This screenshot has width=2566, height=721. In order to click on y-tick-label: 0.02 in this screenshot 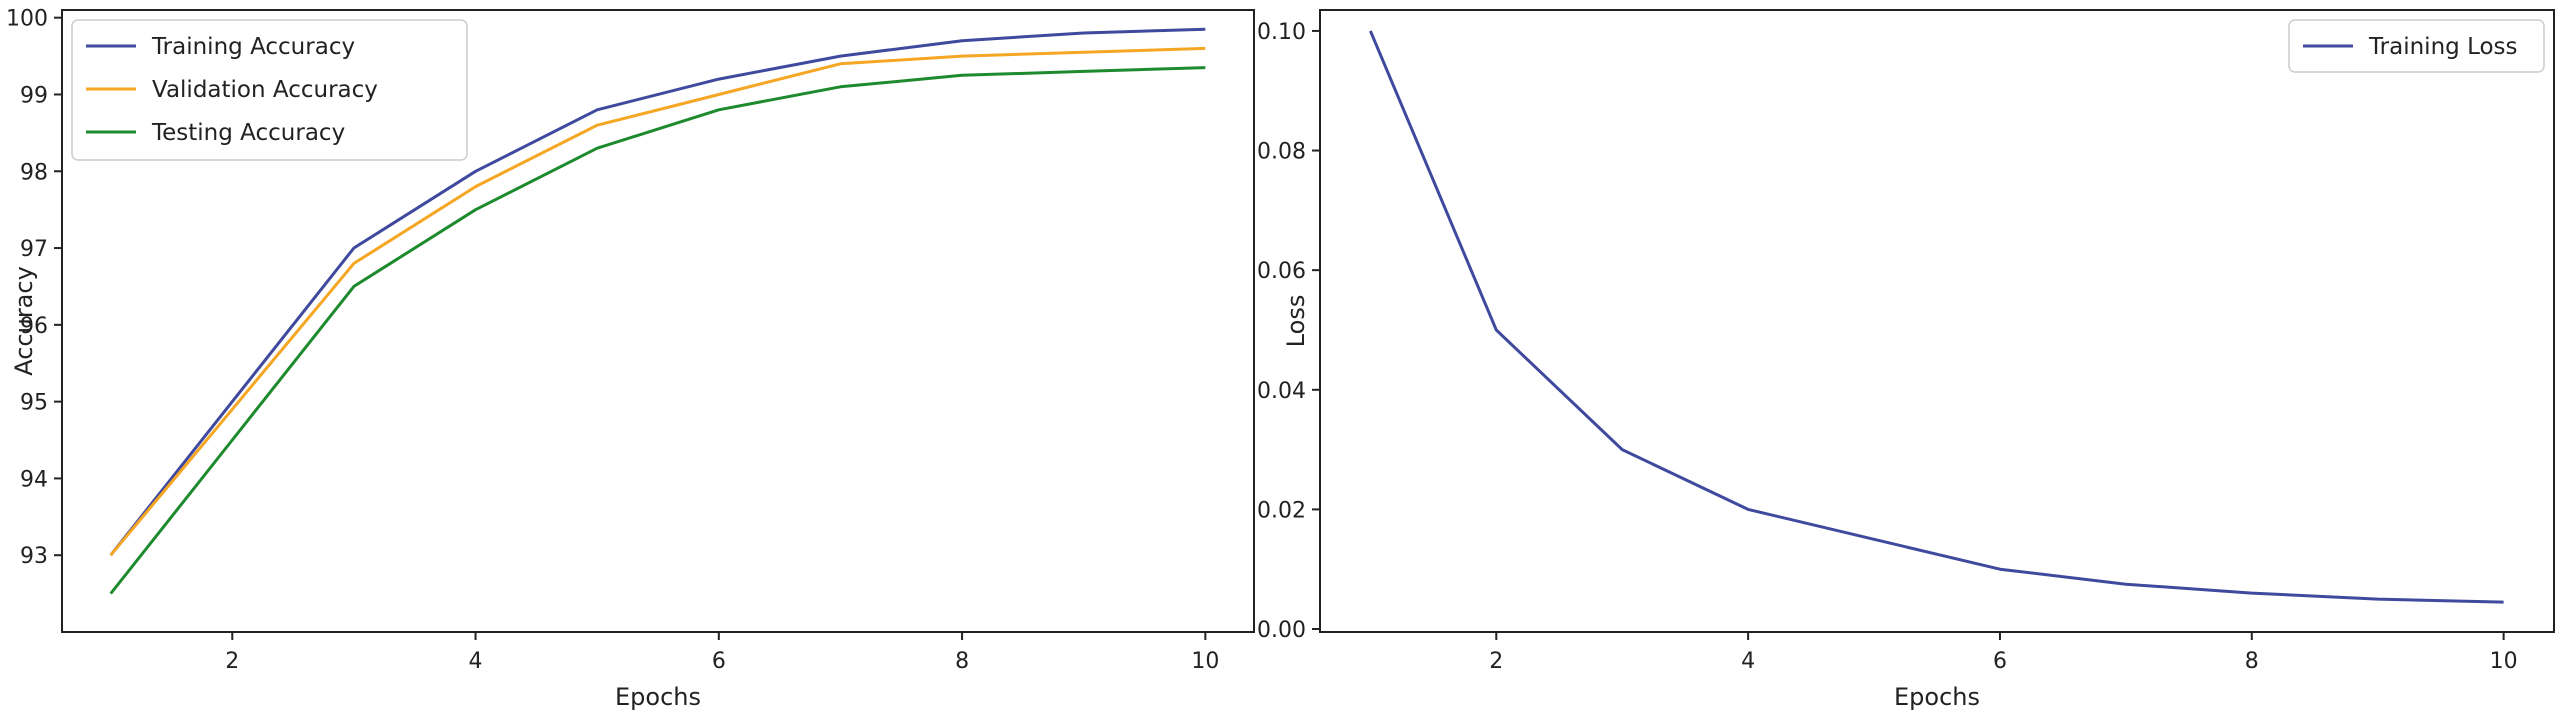, I will do `click(1281, 510)`.